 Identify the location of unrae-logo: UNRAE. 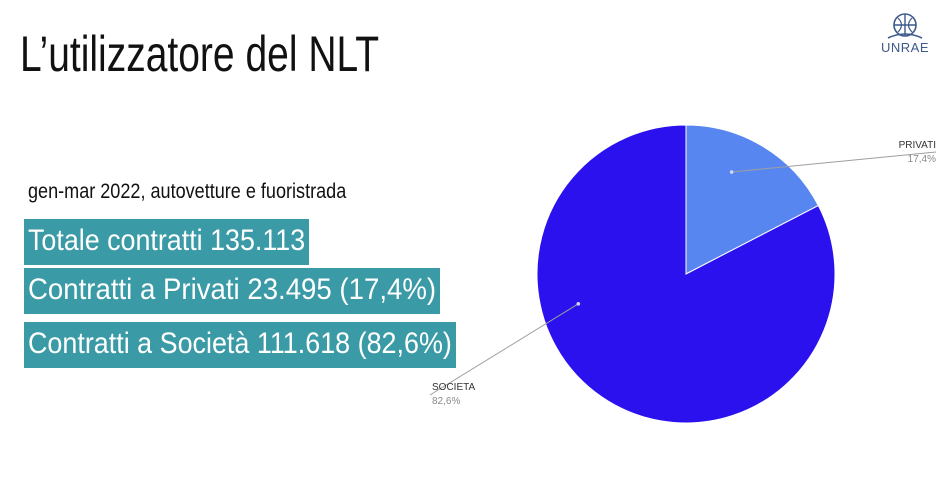
(905, 34).